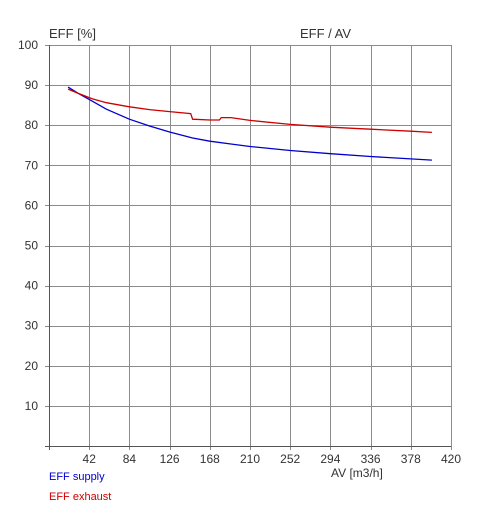  Describe the element at coordinates (290, 459) in the screenshot. I see `x-tick-label: 252` at that location.